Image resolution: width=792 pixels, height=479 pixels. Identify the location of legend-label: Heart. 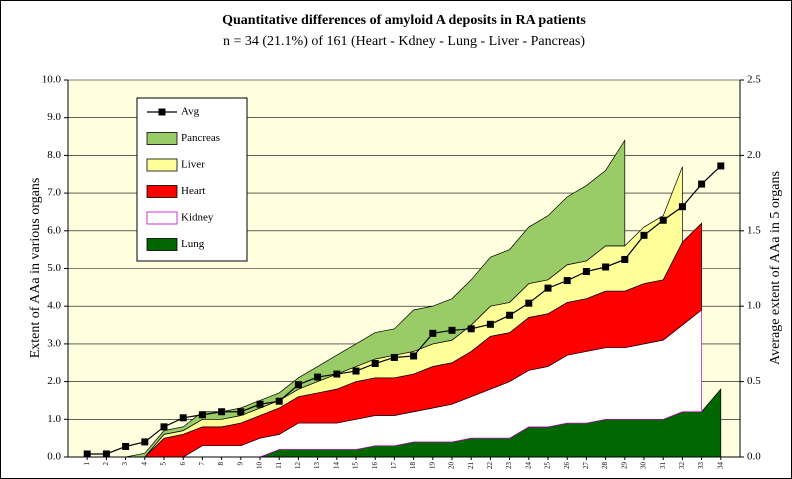
(193, 191).